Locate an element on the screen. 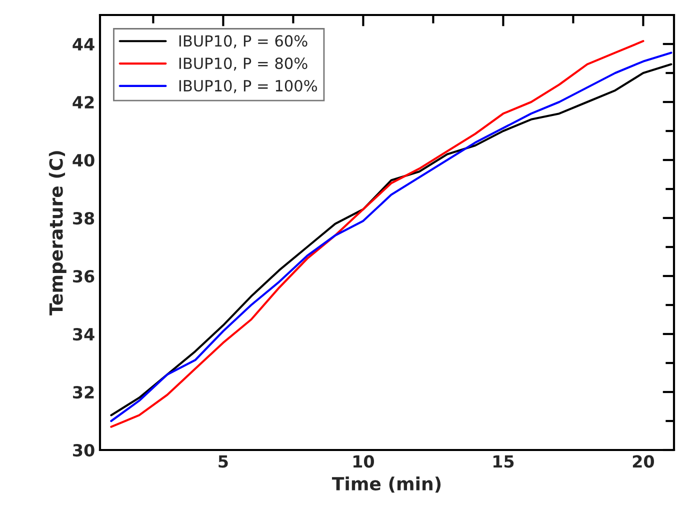 The height and width of the screenshot is (532, 680). legend-label: IBUP10, P = 100% is located at coordinates (248, 87).